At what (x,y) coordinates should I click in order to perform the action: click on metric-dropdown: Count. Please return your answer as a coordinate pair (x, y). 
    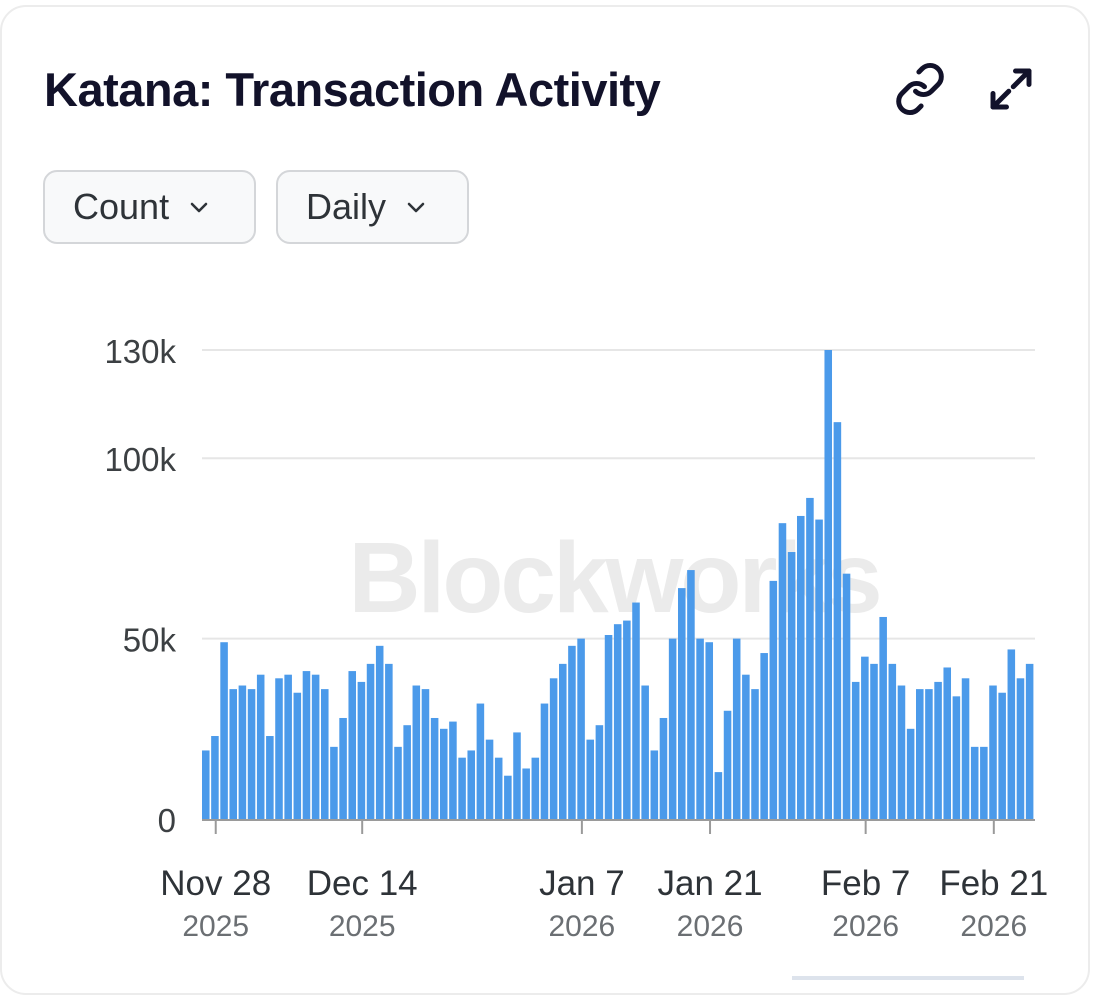
    Looking at the image, I should click on (149, 207).